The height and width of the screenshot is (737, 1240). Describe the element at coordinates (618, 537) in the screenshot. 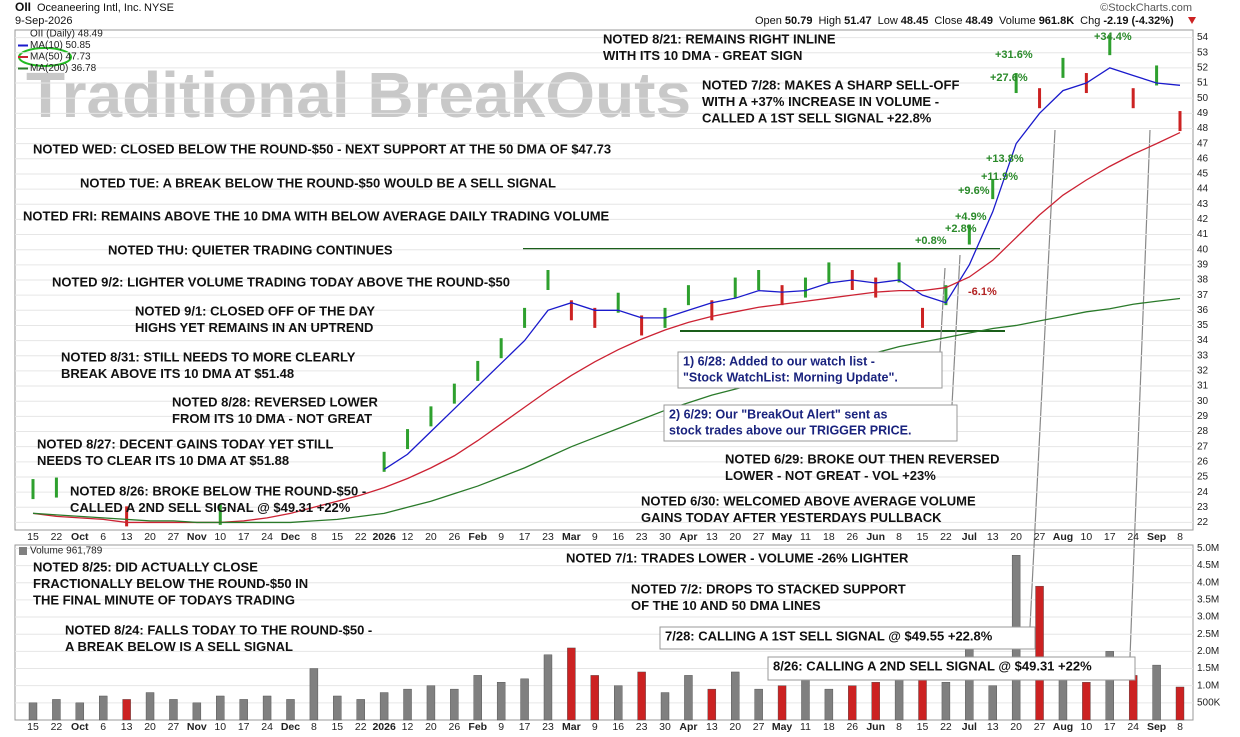

I see `x-tick-label: 16` at that location.